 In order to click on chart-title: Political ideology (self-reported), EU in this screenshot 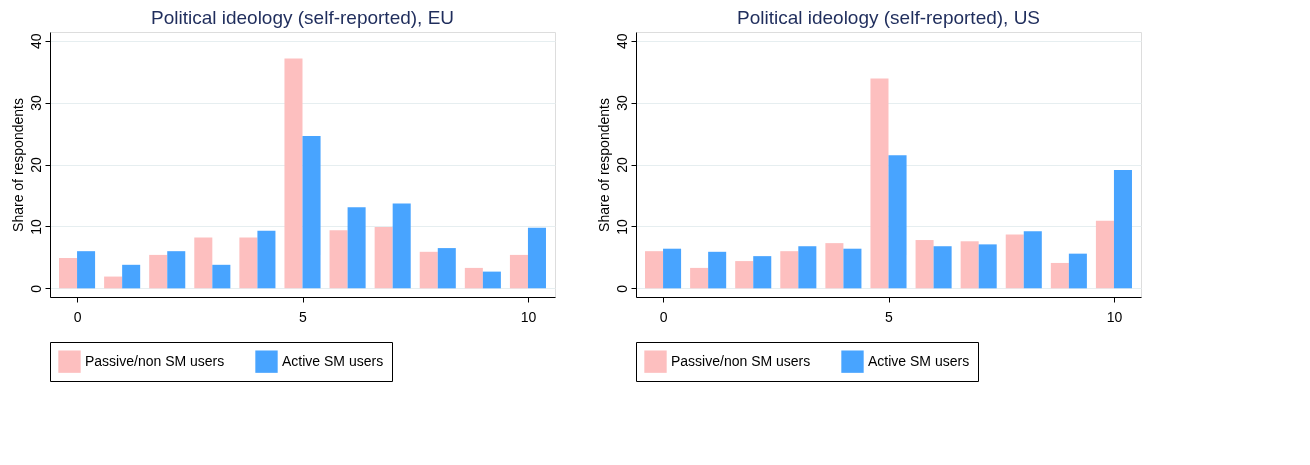, I will do `click(302, 17)`.